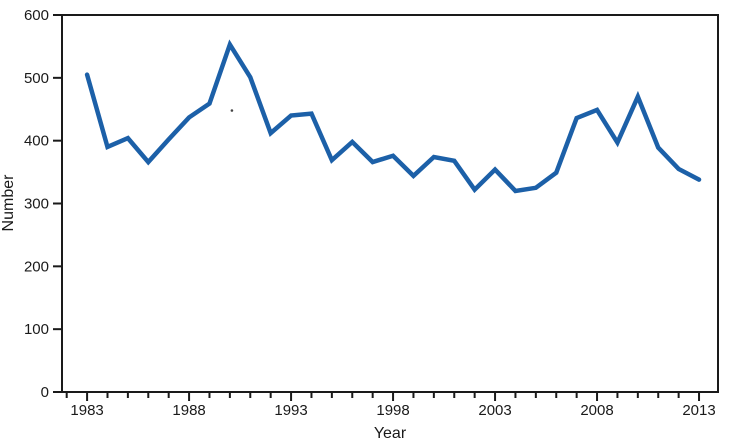 The height and width of the screenshot is (447, 730). I want to click on x-tick-label: 1988, so click(188, 410).